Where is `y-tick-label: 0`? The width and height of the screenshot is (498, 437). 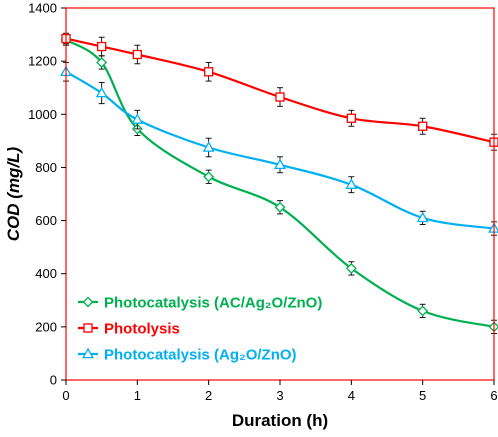 y-tick-label: 0 is located at coordinates (53, 380).